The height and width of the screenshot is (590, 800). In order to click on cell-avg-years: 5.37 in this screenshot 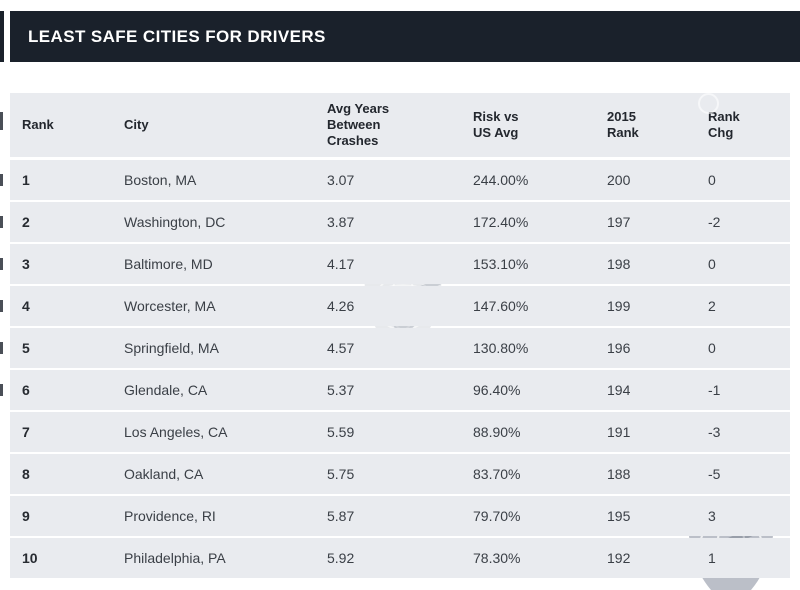, I will do `click(341, 390)`.